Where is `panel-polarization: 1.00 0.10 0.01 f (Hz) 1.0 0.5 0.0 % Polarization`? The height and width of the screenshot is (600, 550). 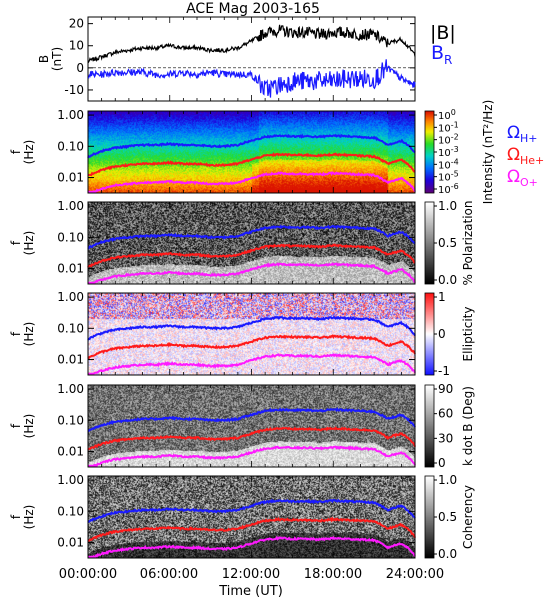
panel-polarization: 1.00 0.10 0.01 f (Hz) 1.0 0.5 0.0 % Polarization is located at coordinates (242, 243).